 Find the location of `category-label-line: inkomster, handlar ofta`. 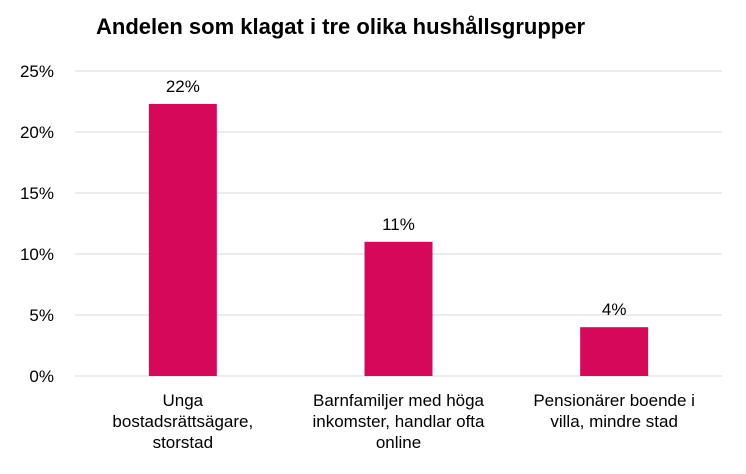

category-label-line: inkomster, handlar ofta is located at coordinates (398, 421).